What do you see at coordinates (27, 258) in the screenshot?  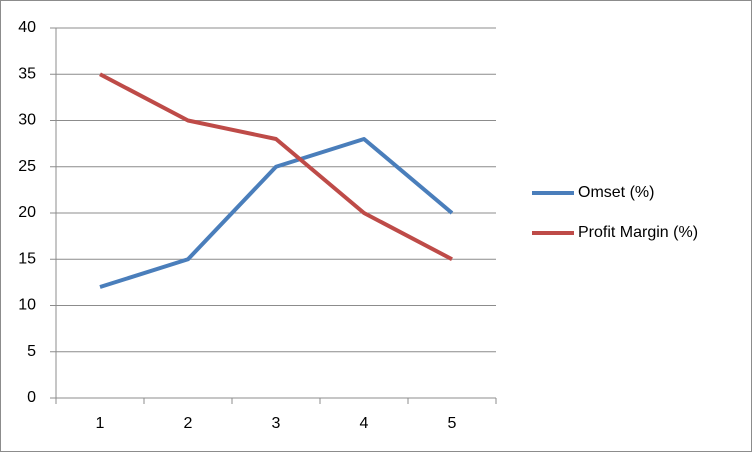 I see `y-tick-label: 15` at bounding box center [27, 258].